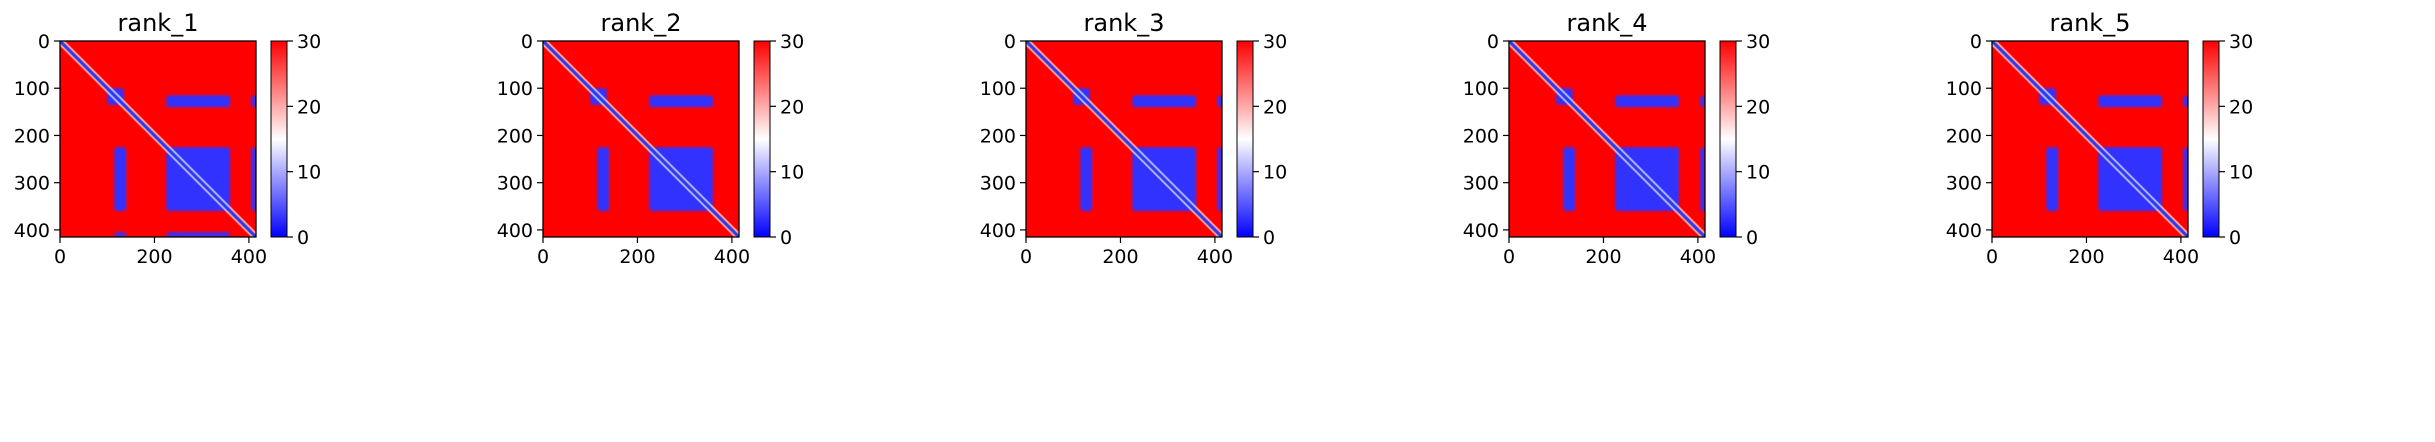 This screenshot has width=2435, height=442. What do you see at coordinates (2090, 23) in the screenshot?
I see `panel-title: rank_5` at bounding box center [2090, 23].